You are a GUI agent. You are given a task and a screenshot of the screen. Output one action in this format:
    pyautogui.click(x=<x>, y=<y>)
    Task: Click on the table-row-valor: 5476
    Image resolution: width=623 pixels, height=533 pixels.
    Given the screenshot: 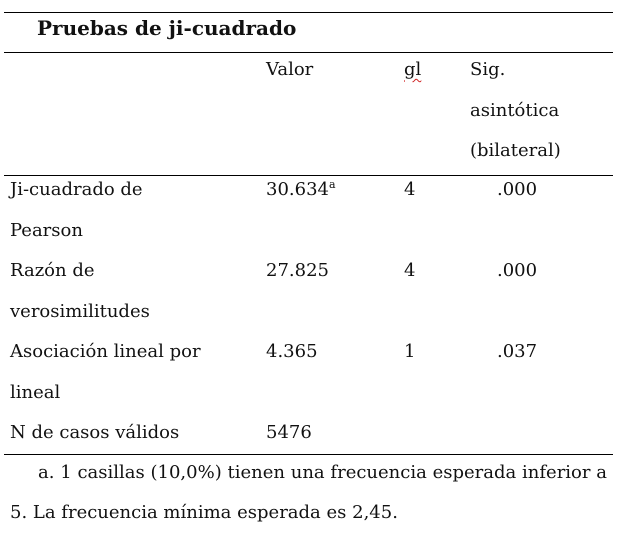 What is the action you would take?
    pyautogui.click(x=289, y=433)
    